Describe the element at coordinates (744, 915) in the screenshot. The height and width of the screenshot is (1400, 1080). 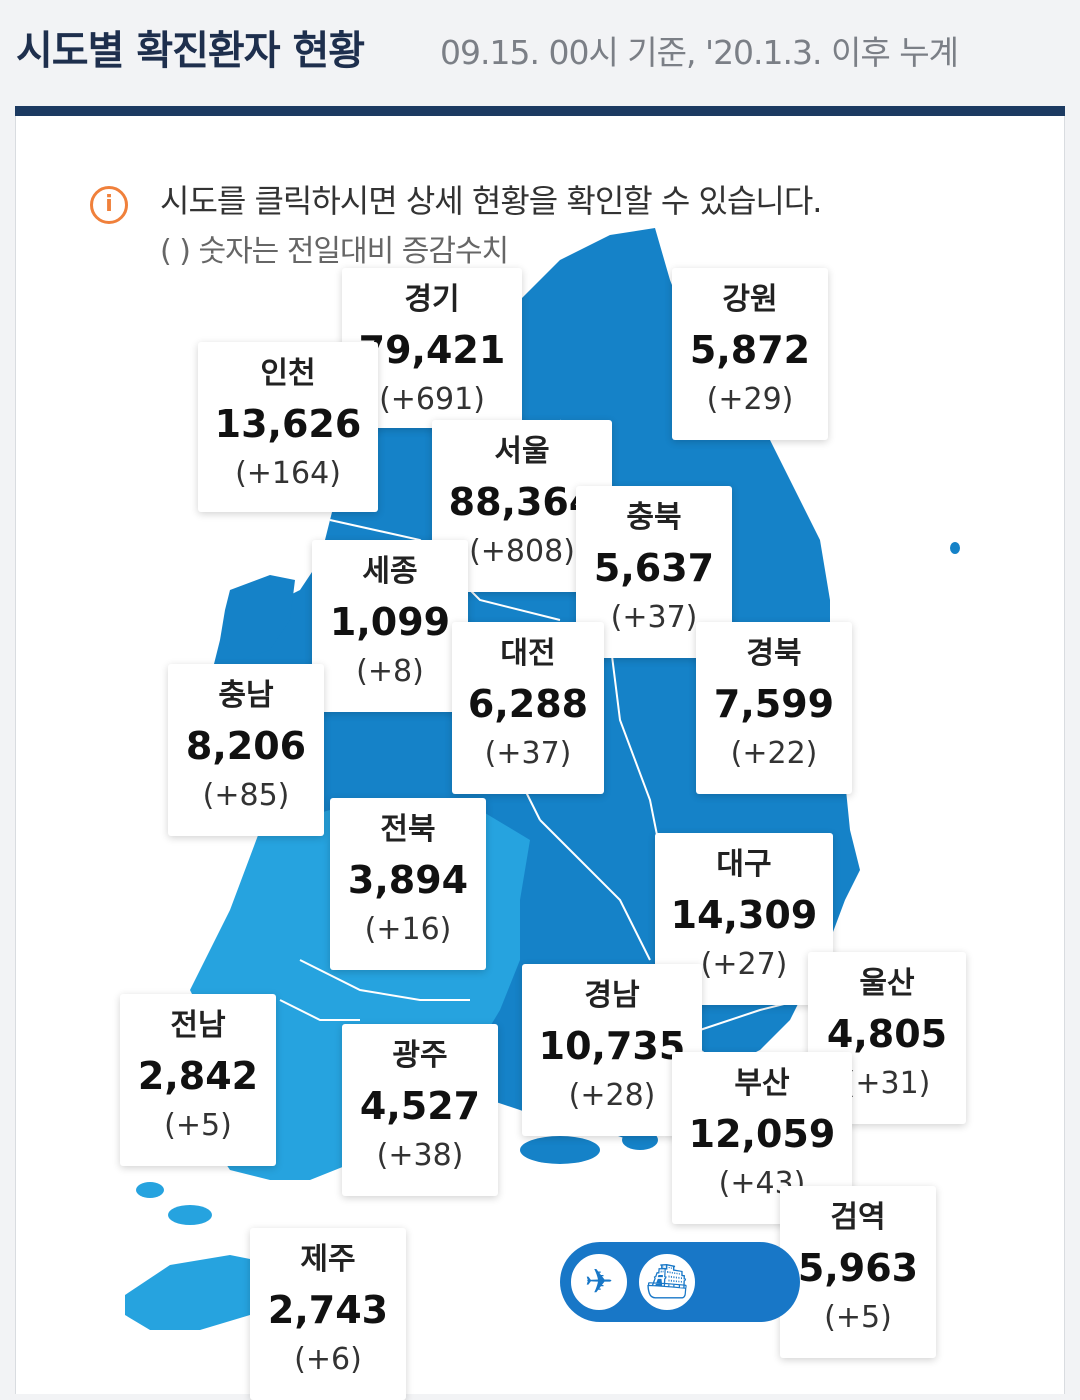
I see `region-count: 14,309` at that location.